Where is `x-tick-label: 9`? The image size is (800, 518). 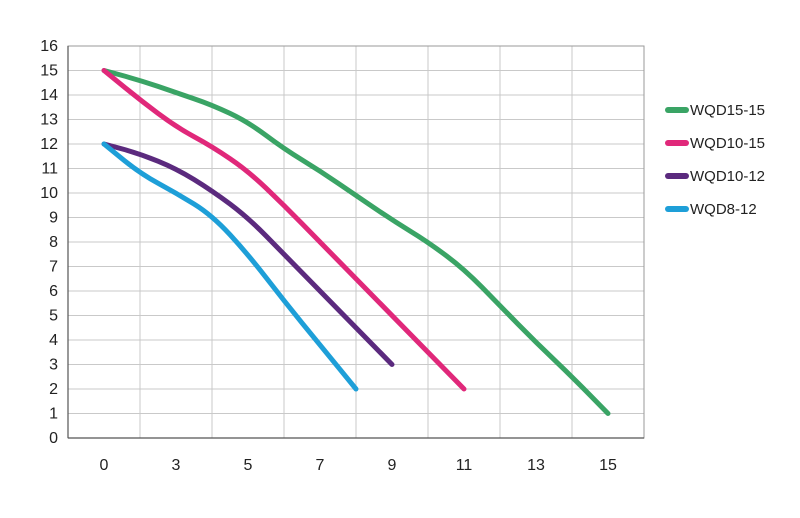
x-tick-label: 9 is located at coordinates (392, 465).